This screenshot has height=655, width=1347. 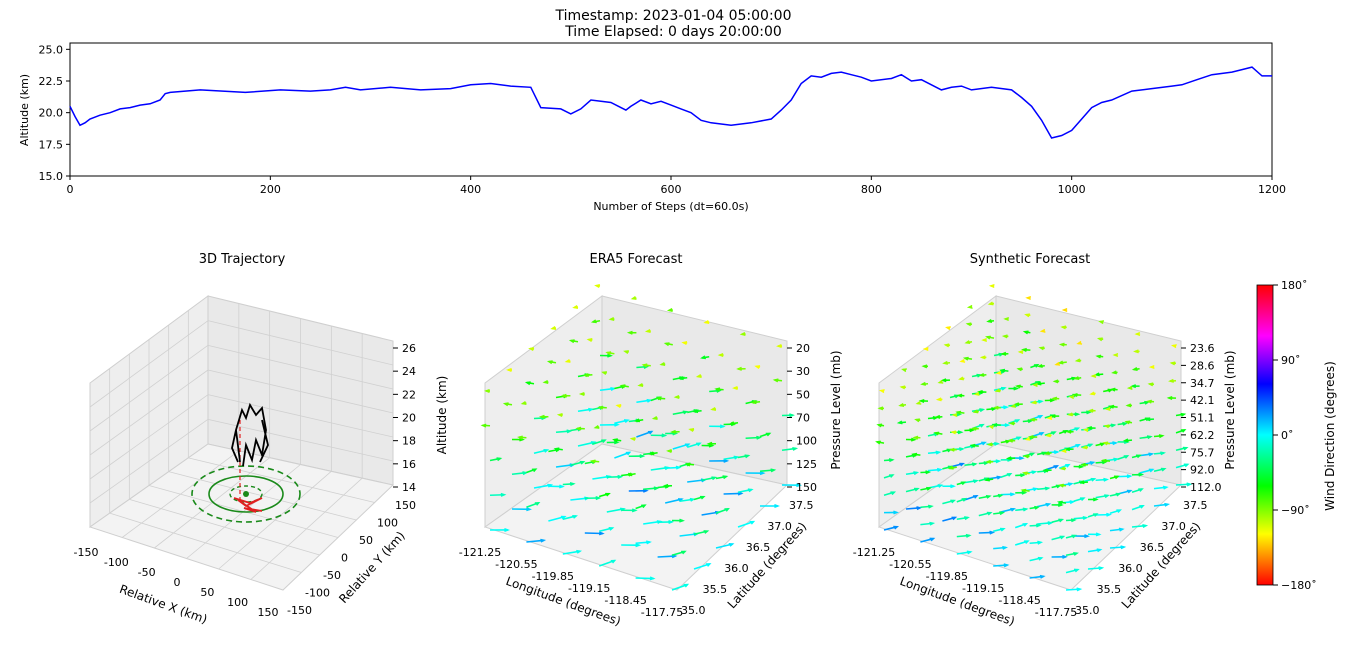 What do you see at coordinates (480, 552) in the screenshot?
I see `era5-x-tick-label: -121.25` at bounding box center [480, 552].